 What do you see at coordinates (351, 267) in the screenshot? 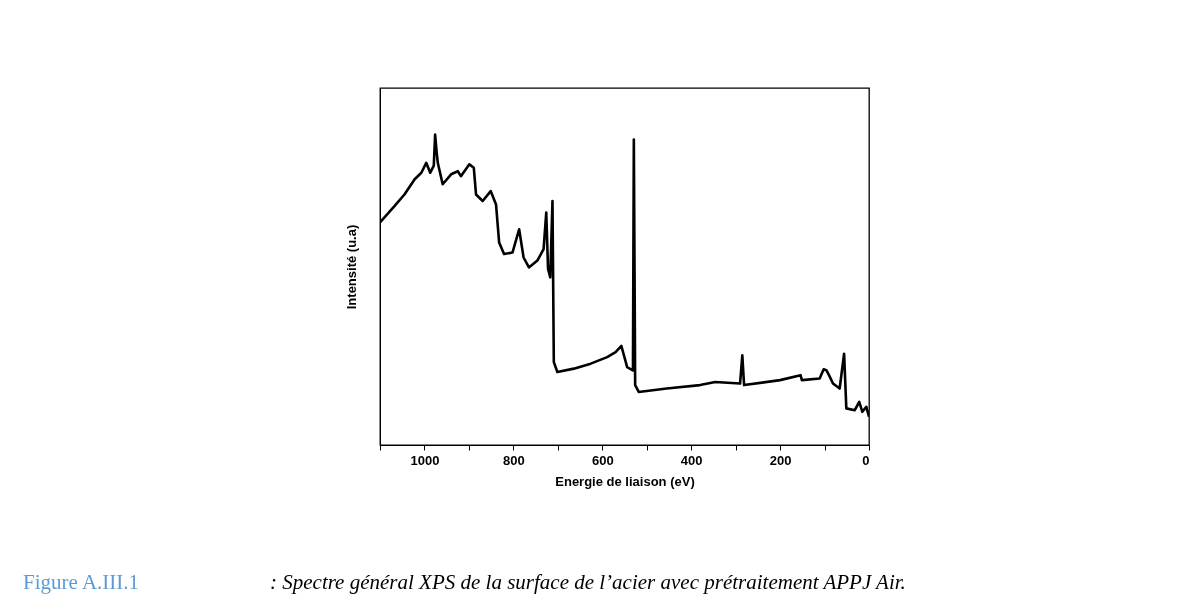
I see `y-axis-title: Intensité (u.a)` at bounding box center [351, 267].